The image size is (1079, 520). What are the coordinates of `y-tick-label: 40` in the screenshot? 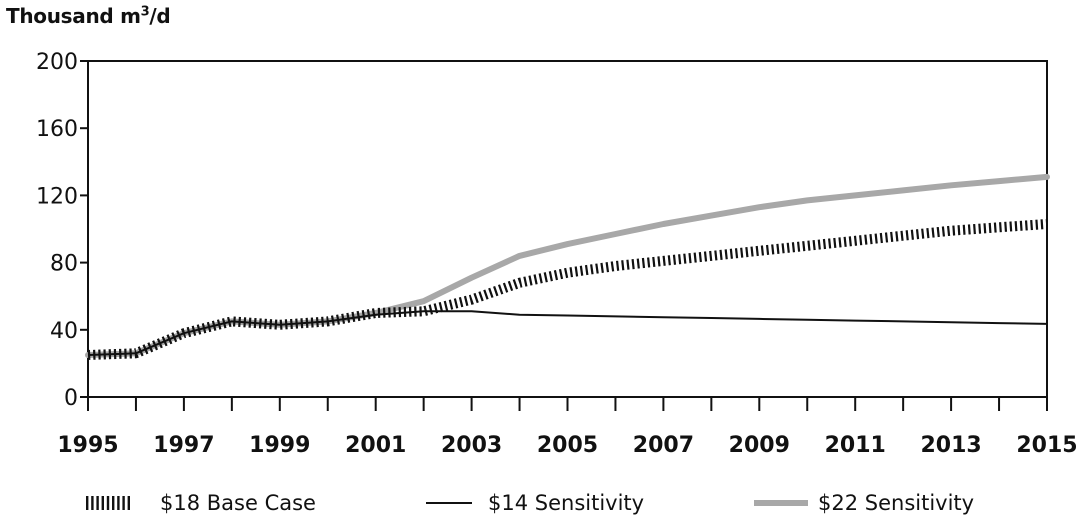 It's located at (64, 331).